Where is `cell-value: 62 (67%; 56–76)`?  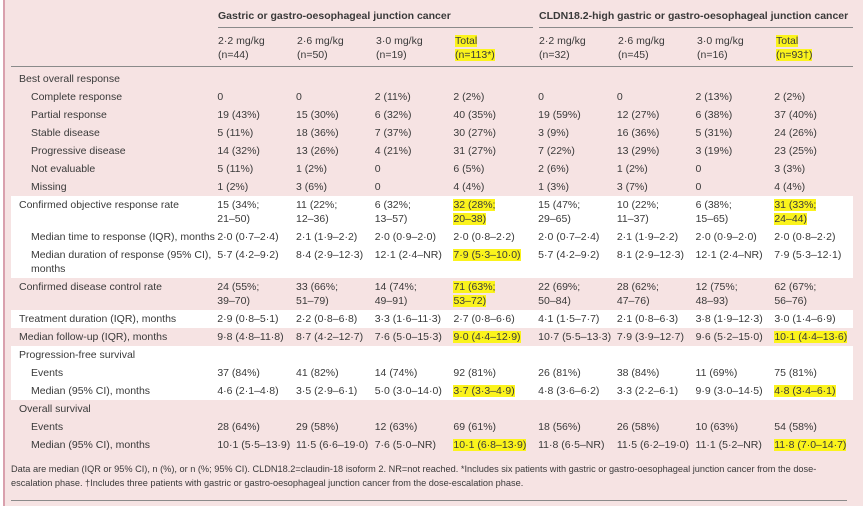 cell-value: 62 (67%; 56–76) is located at coordinates (795, 294).